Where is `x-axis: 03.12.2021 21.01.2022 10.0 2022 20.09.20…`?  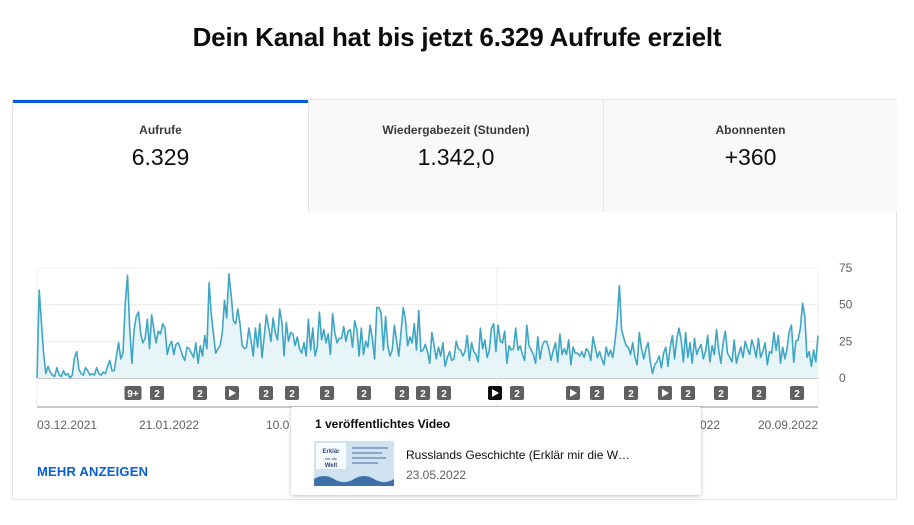 x-axis: 03.12.2021 21.01.2022 10.0 2022 20.09.20… is located at coordinates (427, 425).